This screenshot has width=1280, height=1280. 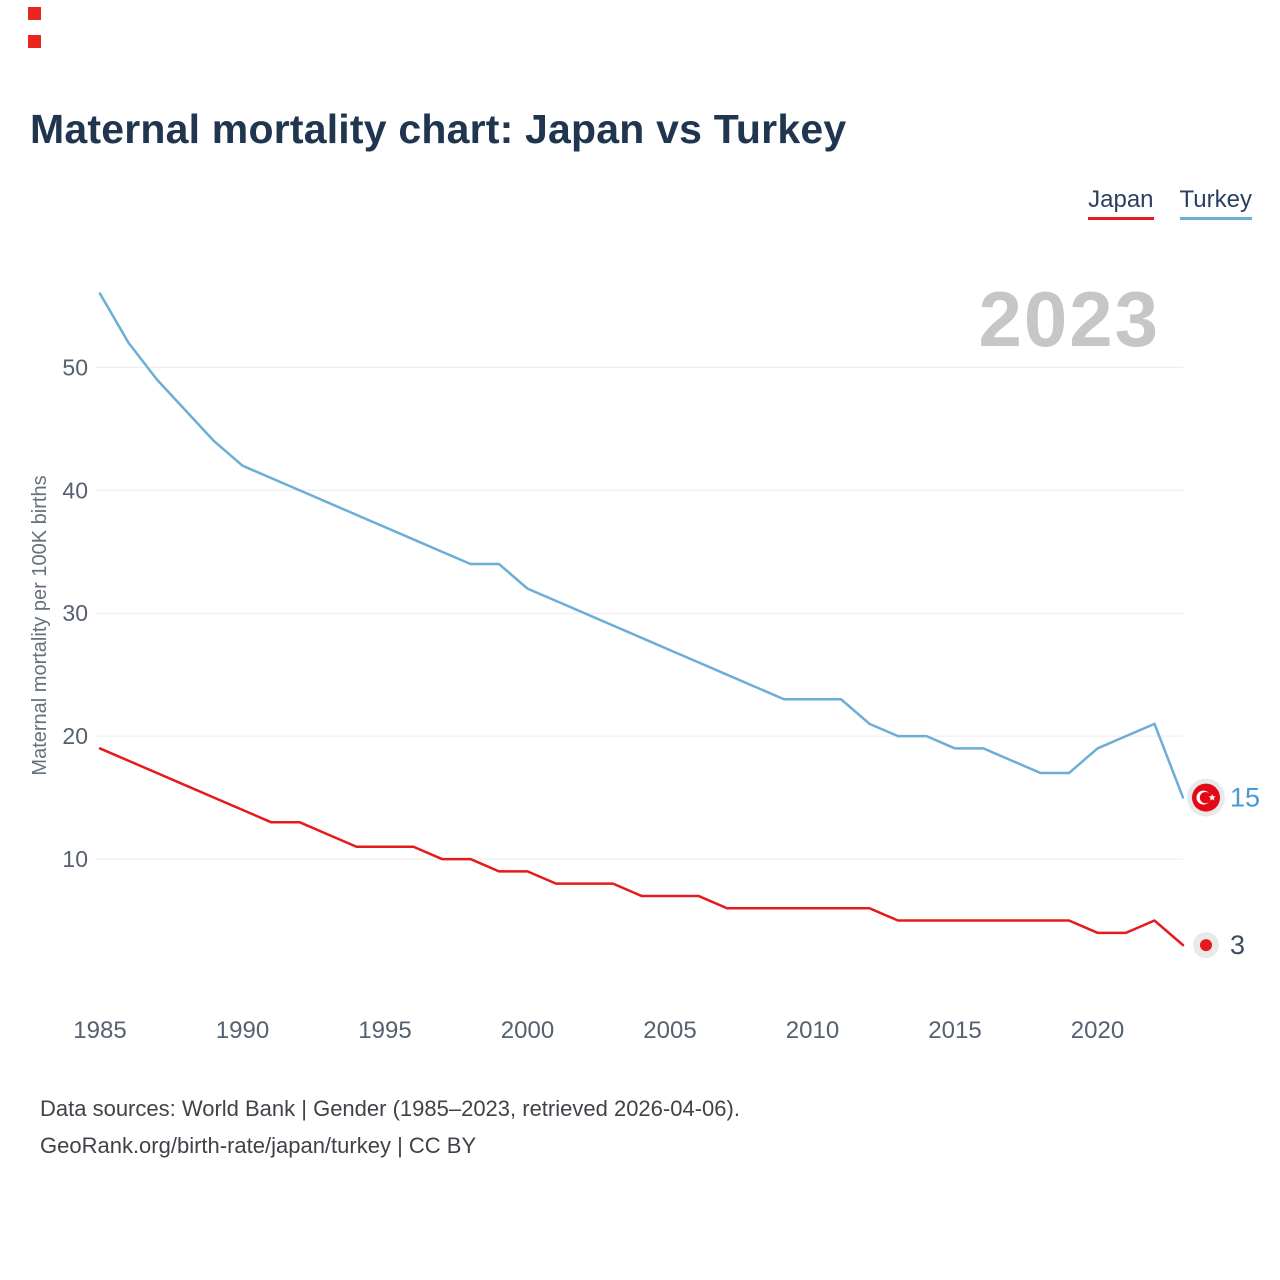 What do you see at coordinates (242, 1030) in the screenshot?
I see `svg-text: 1990` at bounding box center [242, 1030].